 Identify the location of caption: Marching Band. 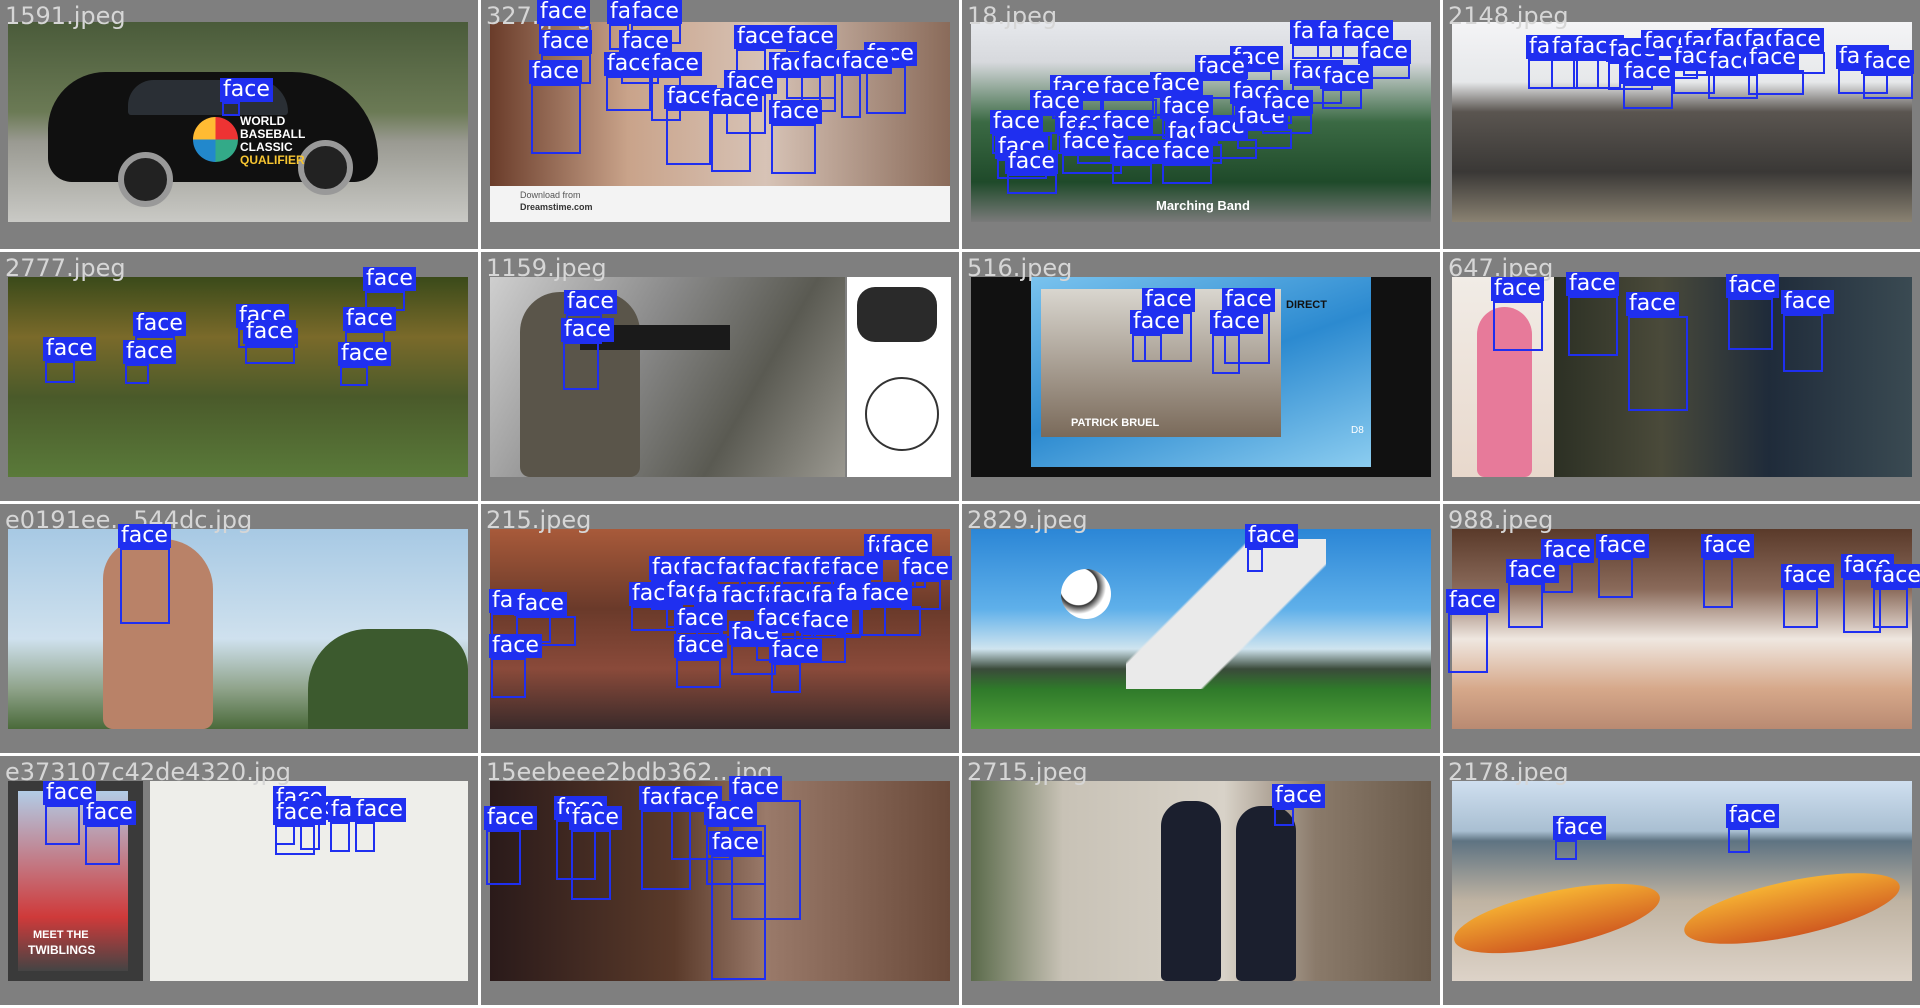
(1203, 205).